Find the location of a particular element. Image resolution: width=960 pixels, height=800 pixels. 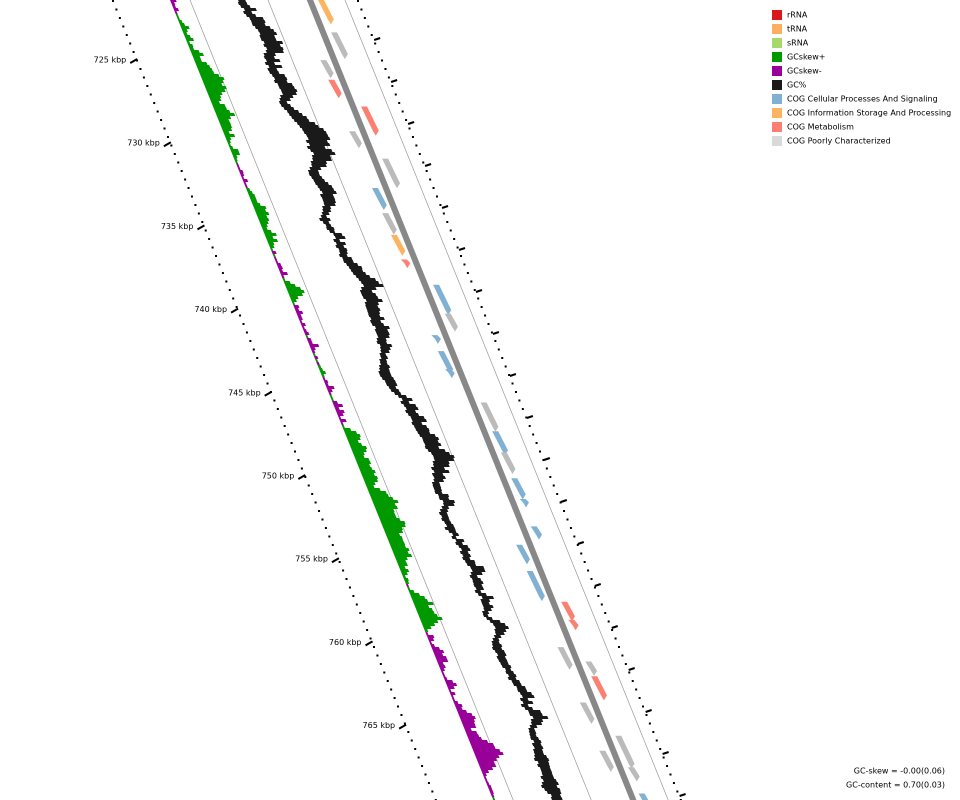

legend-label: GC% is located at coordinates (797, 85).